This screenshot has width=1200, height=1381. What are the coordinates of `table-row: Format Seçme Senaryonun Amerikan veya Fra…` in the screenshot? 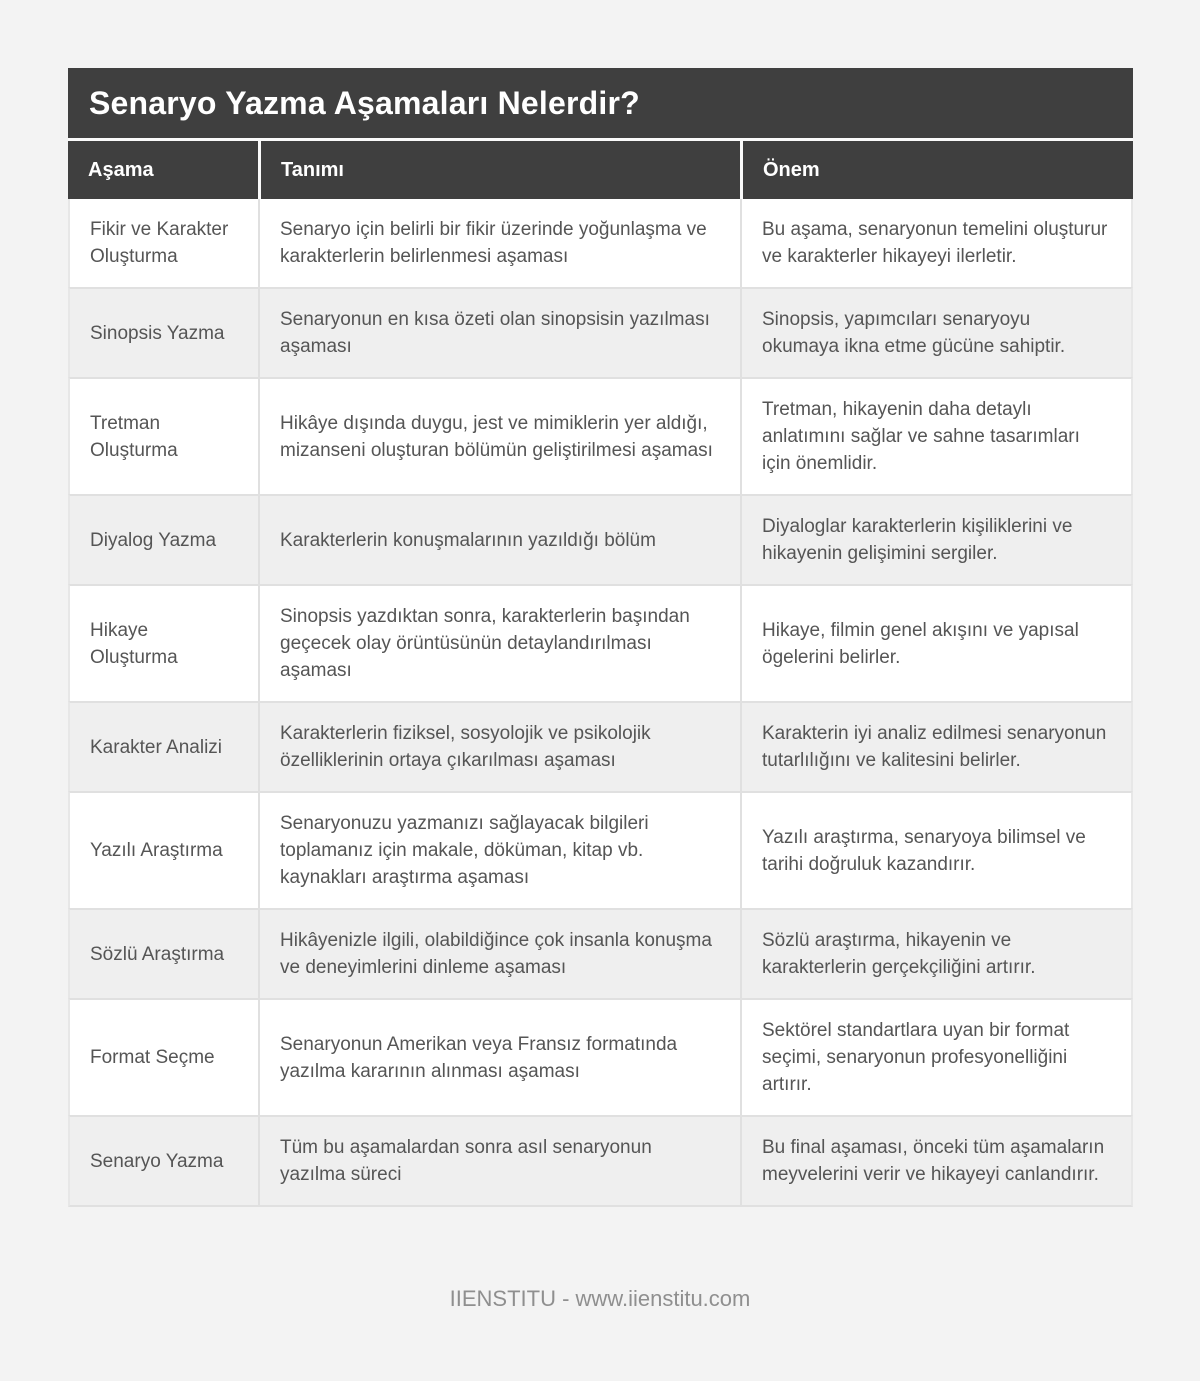 It's located at (600, 1056).